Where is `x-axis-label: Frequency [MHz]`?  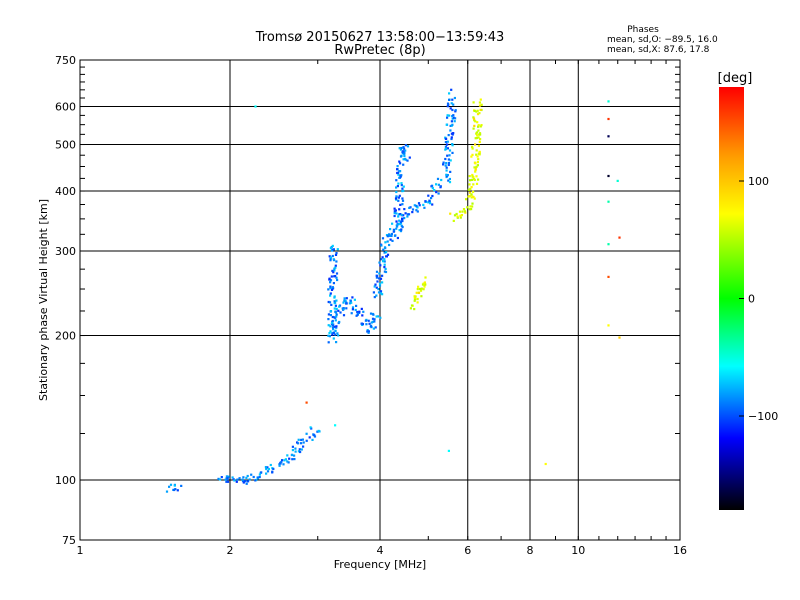
x-axis-label: Frequency [MHz] is located at coordinates (380, 564).